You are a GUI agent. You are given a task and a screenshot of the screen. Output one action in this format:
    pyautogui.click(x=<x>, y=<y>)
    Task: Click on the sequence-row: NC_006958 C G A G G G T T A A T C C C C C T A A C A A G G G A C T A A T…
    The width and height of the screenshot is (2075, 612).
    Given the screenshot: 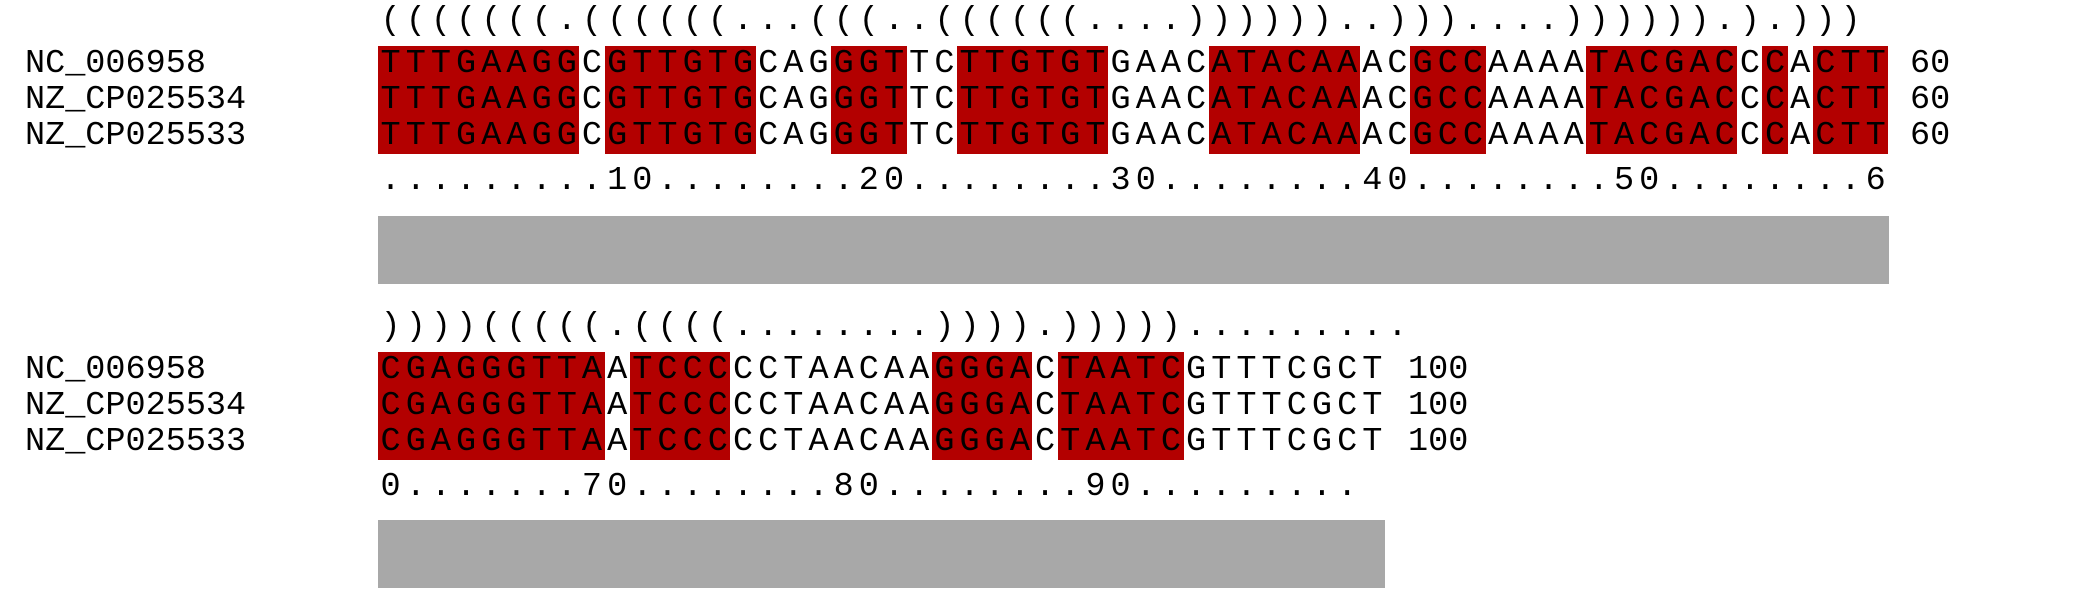 What is the action you would take?
    pyautogui.click(x=1037, y=370)
    